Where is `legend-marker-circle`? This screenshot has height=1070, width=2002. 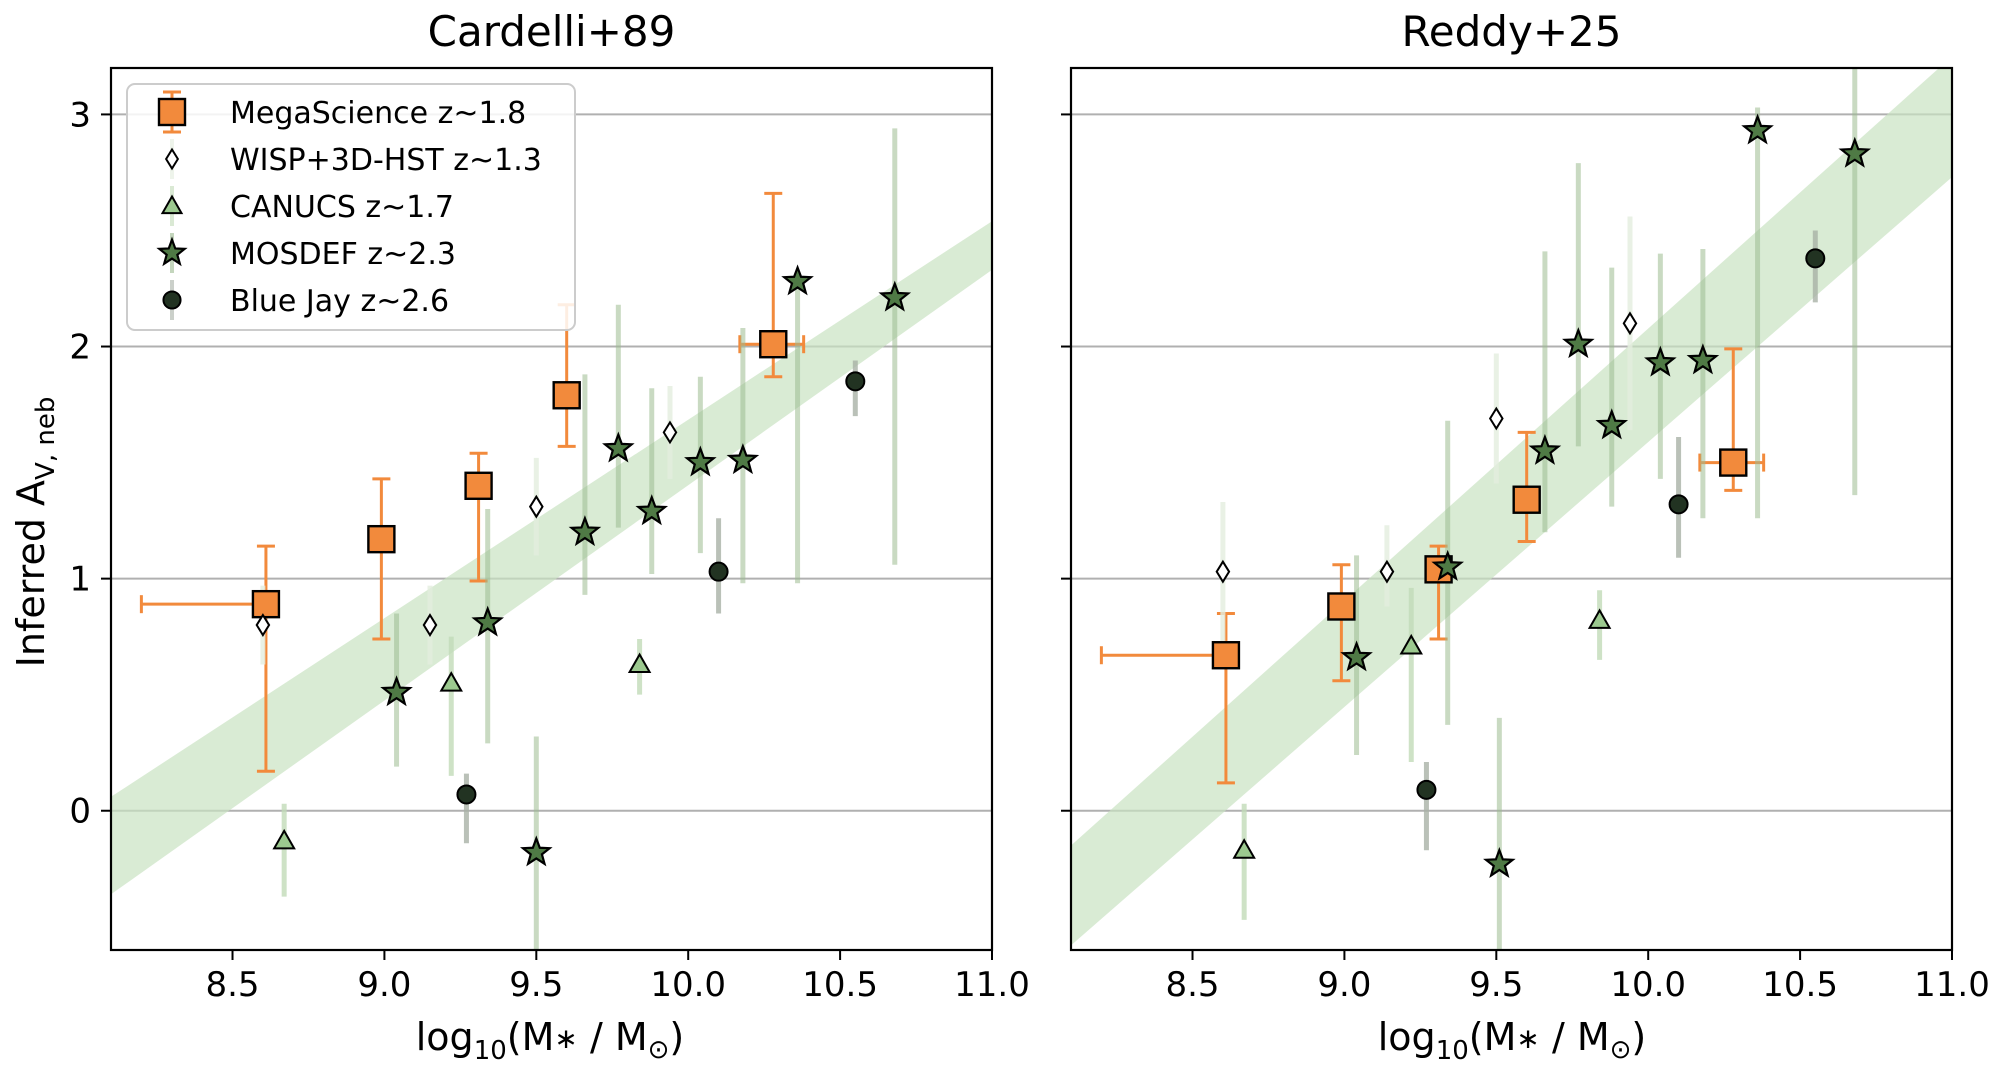 legend-marker-circle is located at coordinates (172, 300).